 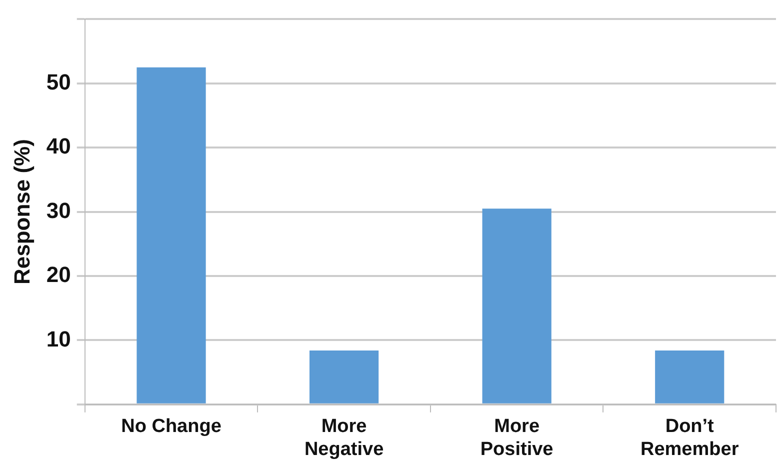 I want to click on x-tick-label: No Change, so click(x=171, y=427).